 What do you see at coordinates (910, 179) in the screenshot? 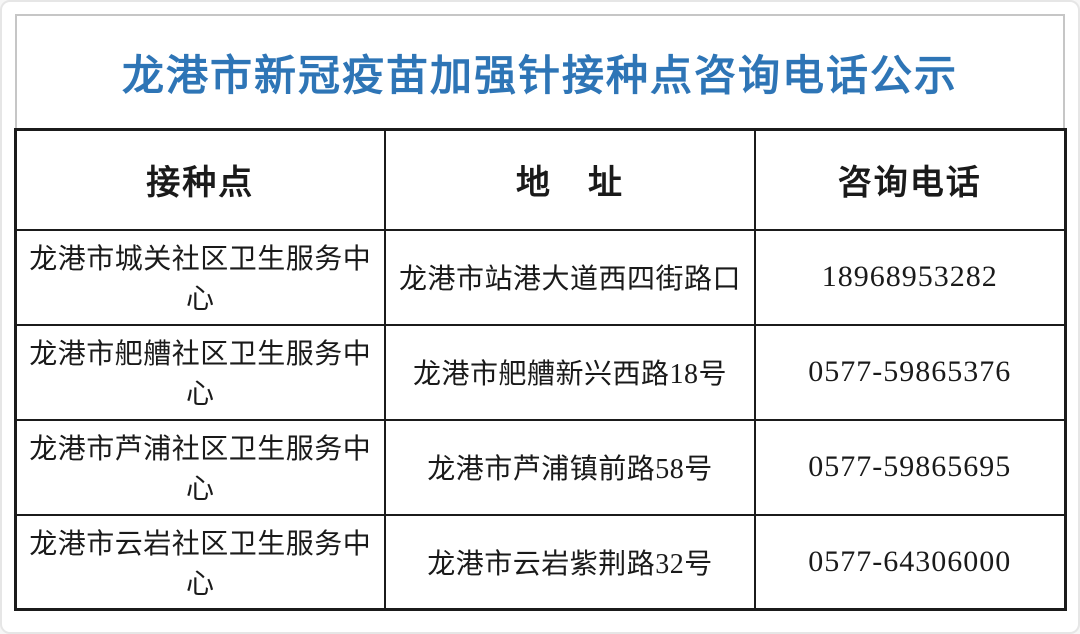
I see `header-phone: 咨询电话` at bounding box center [910, 179].